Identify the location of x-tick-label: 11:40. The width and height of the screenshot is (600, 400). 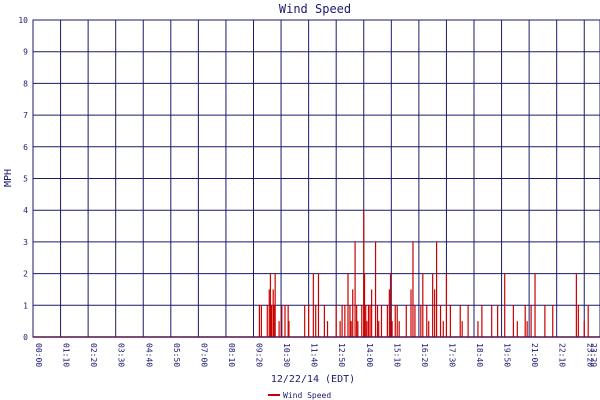
(314, 355).